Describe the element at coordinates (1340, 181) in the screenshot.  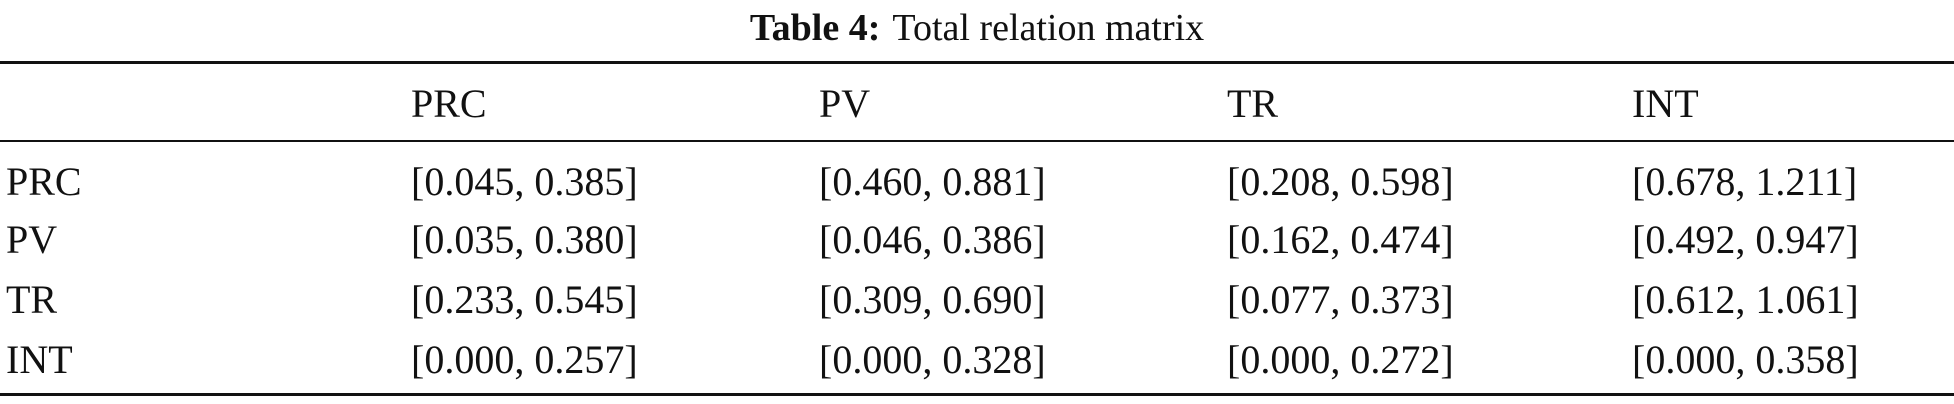
I see `table-cell: [0.208, 0.598]` at that location.